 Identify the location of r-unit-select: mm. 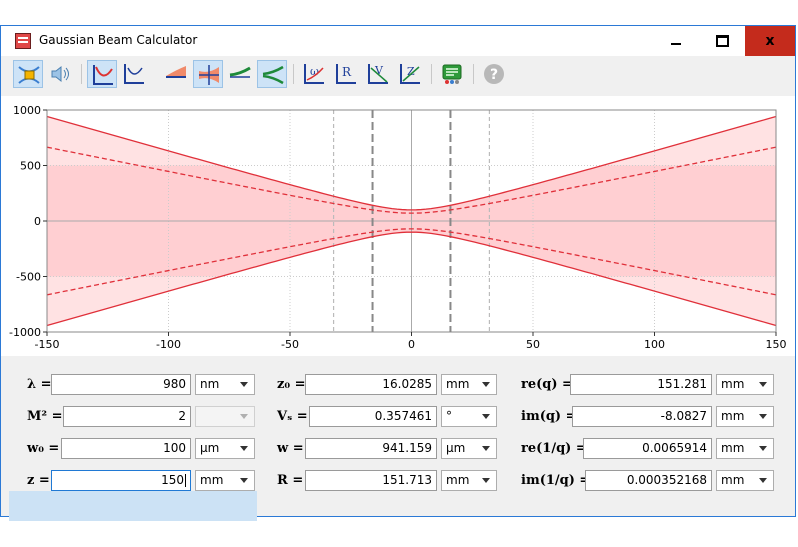
(469, 480).